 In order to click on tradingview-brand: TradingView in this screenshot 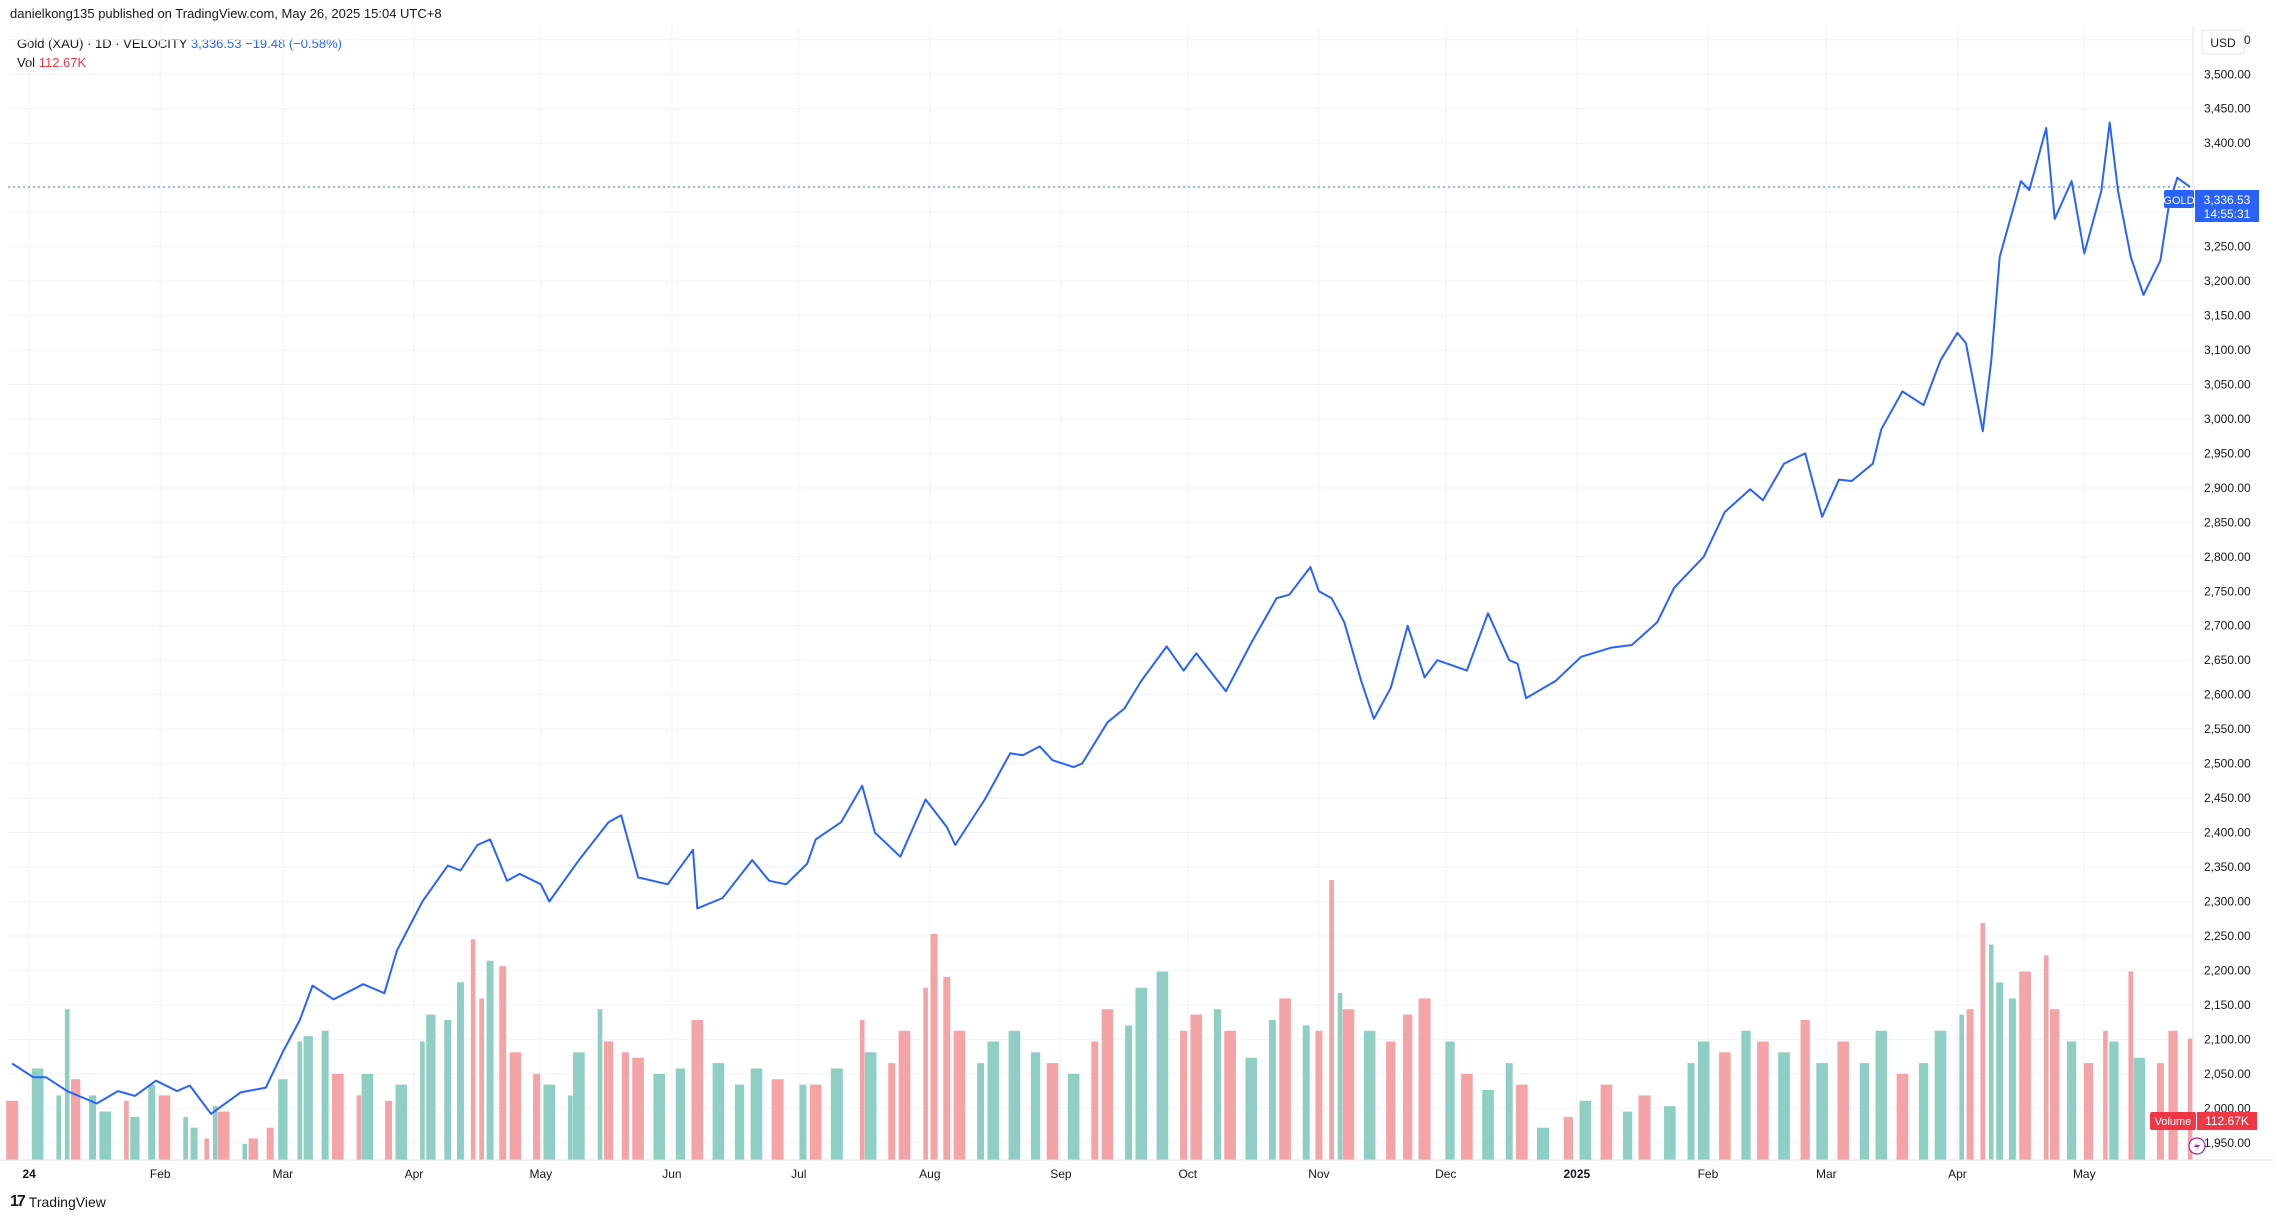, I will do `click(67, 1202)`.